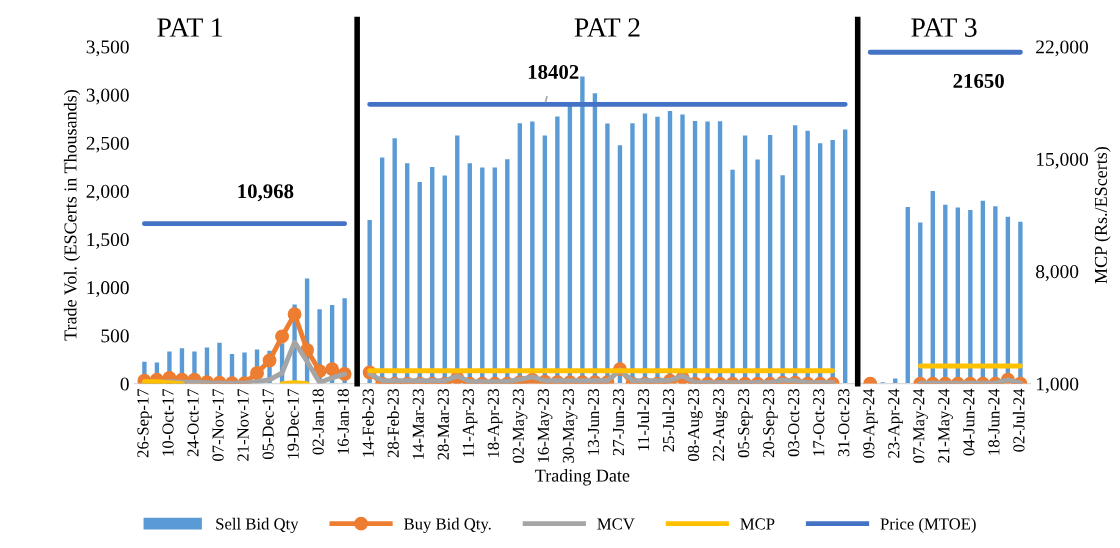  Describe the element at coordinates (618, 422) in the screenshot. I see `x-tick-label: 27-Jun-23` at that location.